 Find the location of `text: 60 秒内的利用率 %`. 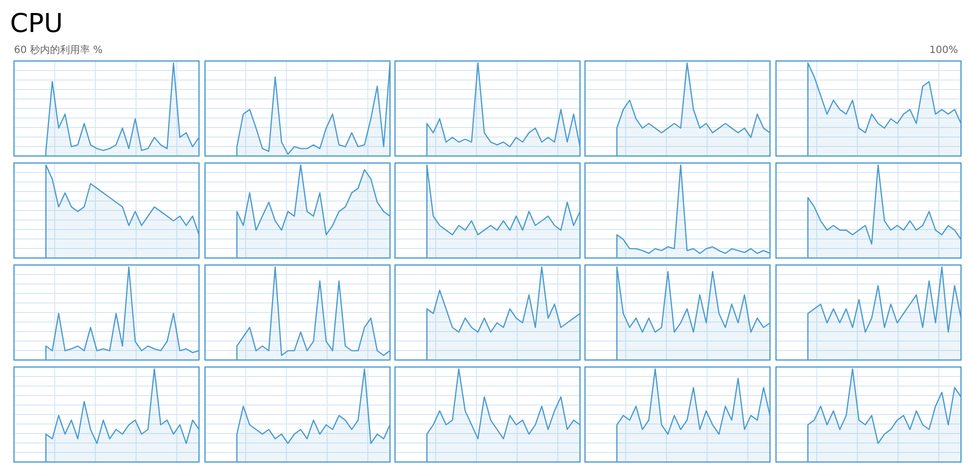

text: 60 秒内的利用率 % is located at coordinates (58, 50).